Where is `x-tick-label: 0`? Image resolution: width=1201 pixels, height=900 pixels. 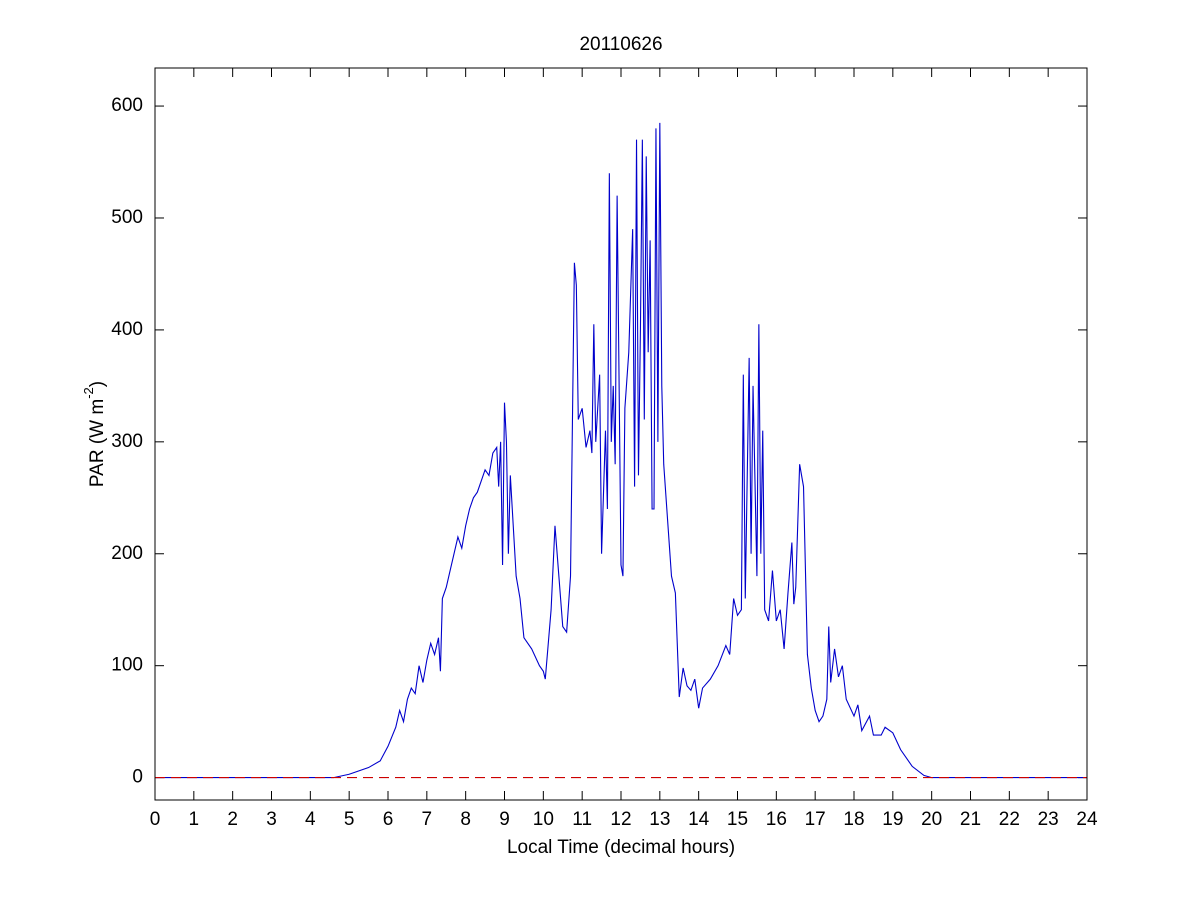
x-tick-label: 0 is located at coordinates (155, 819).